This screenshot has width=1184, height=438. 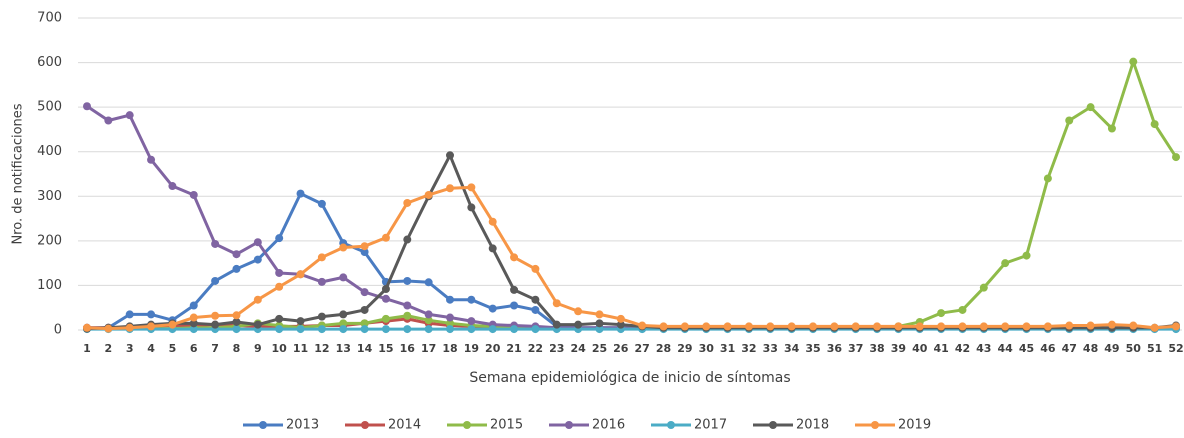 What do you see at coordinates (49, 240) in the screenshot?
I see `y-tick-label: 200` at bounding box center [49, 240].